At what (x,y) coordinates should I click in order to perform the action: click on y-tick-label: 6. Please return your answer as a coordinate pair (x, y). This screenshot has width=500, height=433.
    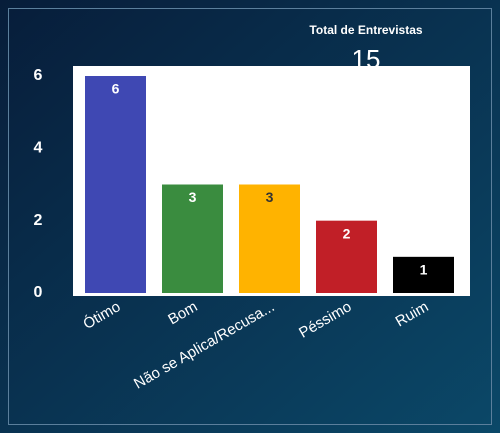
    Looking at the image, I should click on (38, 75).